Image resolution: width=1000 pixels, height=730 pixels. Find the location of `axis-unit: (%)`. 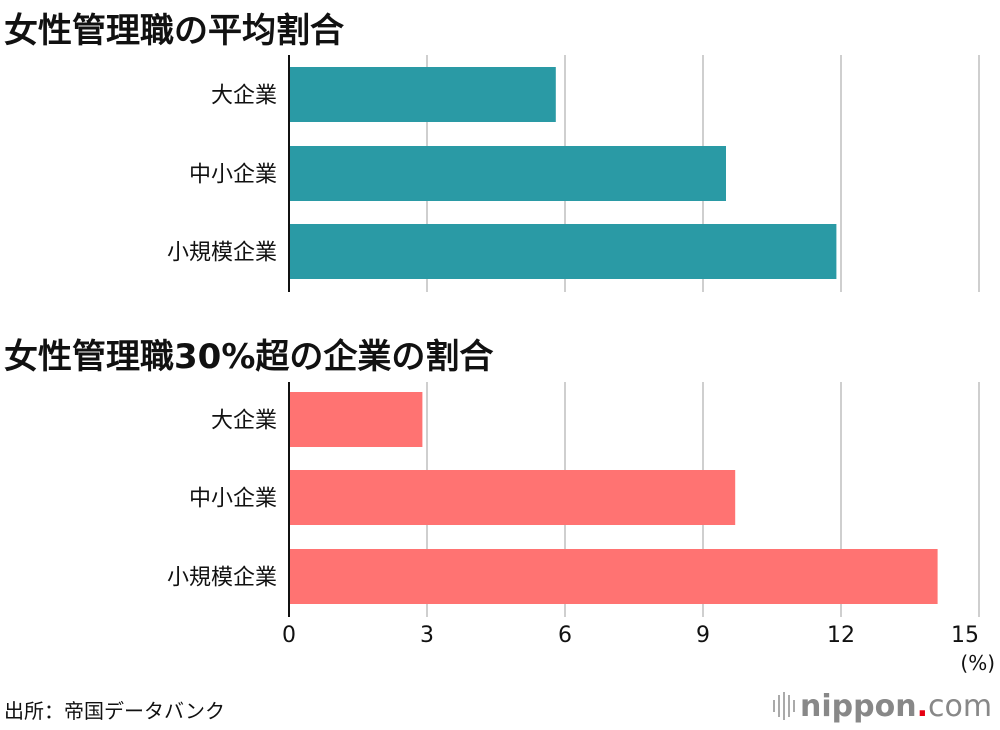

axis-unit: (%) is located at coordinates (977, 663).